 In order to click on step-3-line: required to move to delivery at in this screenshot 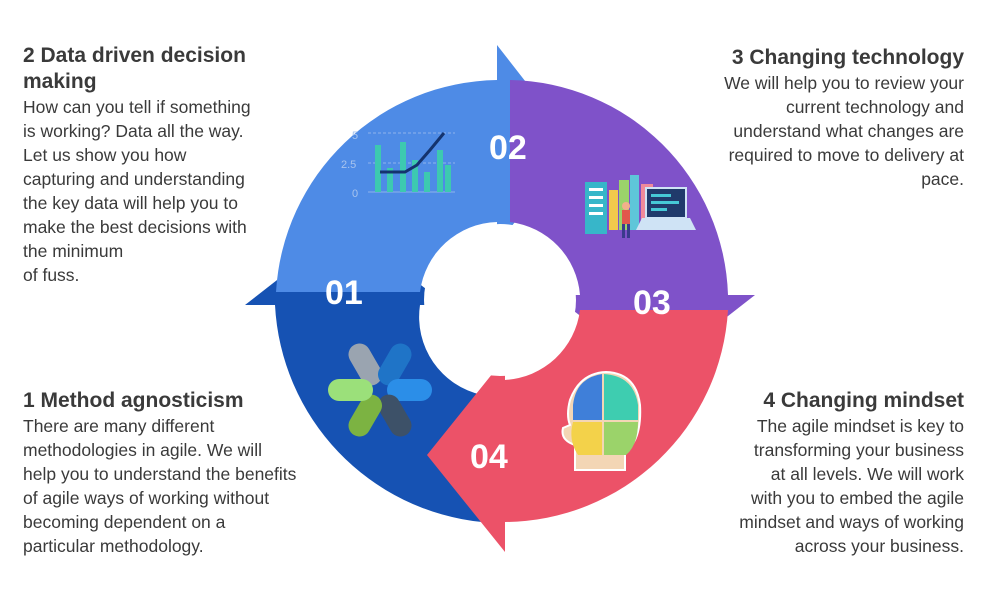, I will do `click(846, 155)`.